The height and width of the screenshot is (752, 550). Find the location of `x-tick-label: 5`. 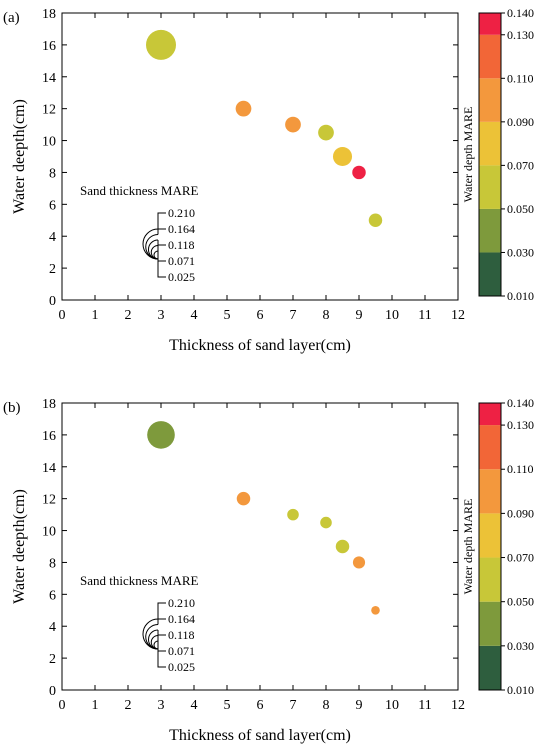

x-tick-label: 5 is located at coordinates (227, 705).